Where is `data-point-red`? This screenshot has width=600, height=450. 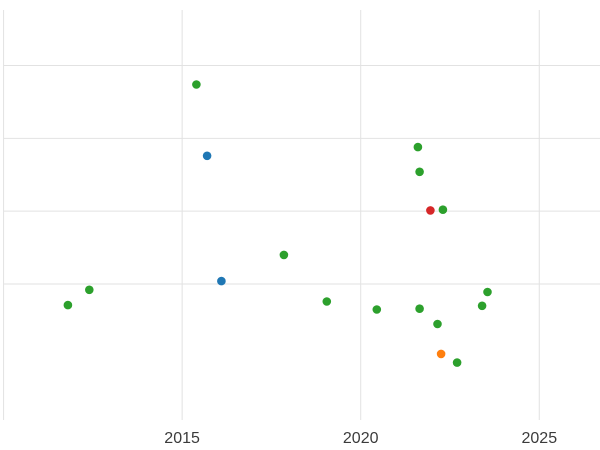
data-point-red is located at coordinates (430, 210).